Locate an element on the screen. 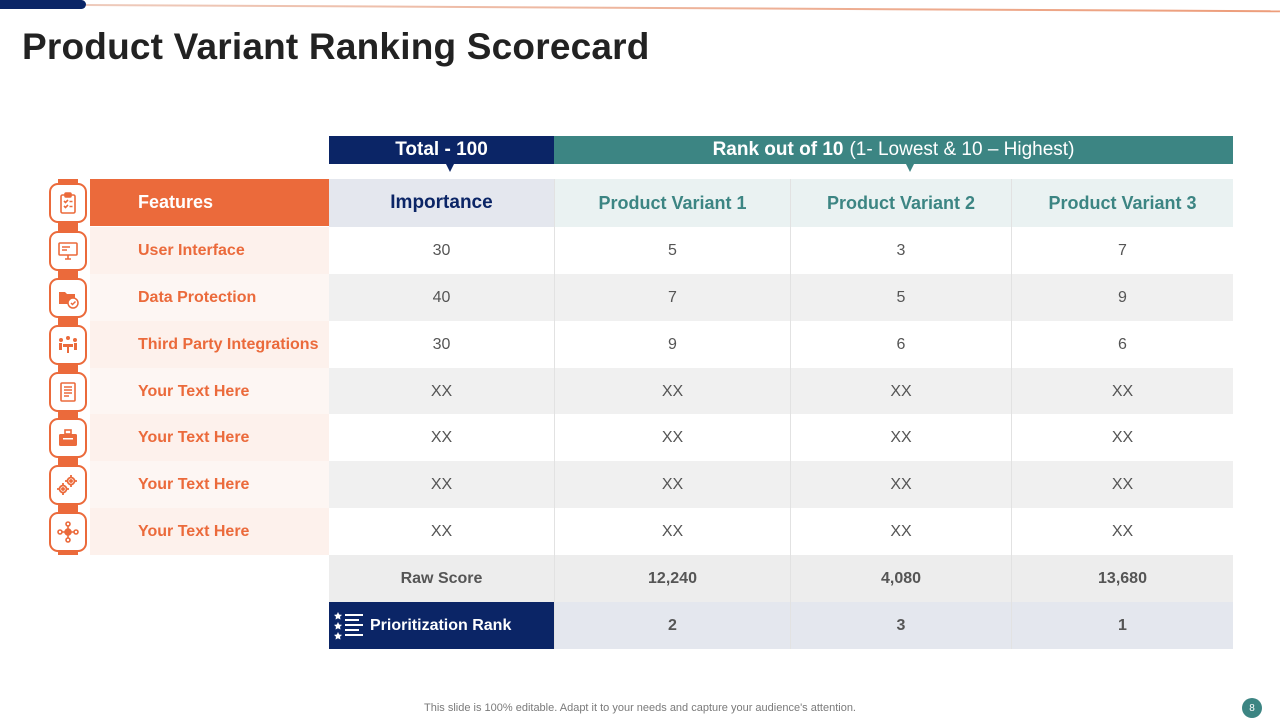 This screenshot has height=720, width=1280. page-title: Product Variant Ranking Scorecard is located at coordinates (336, 46).